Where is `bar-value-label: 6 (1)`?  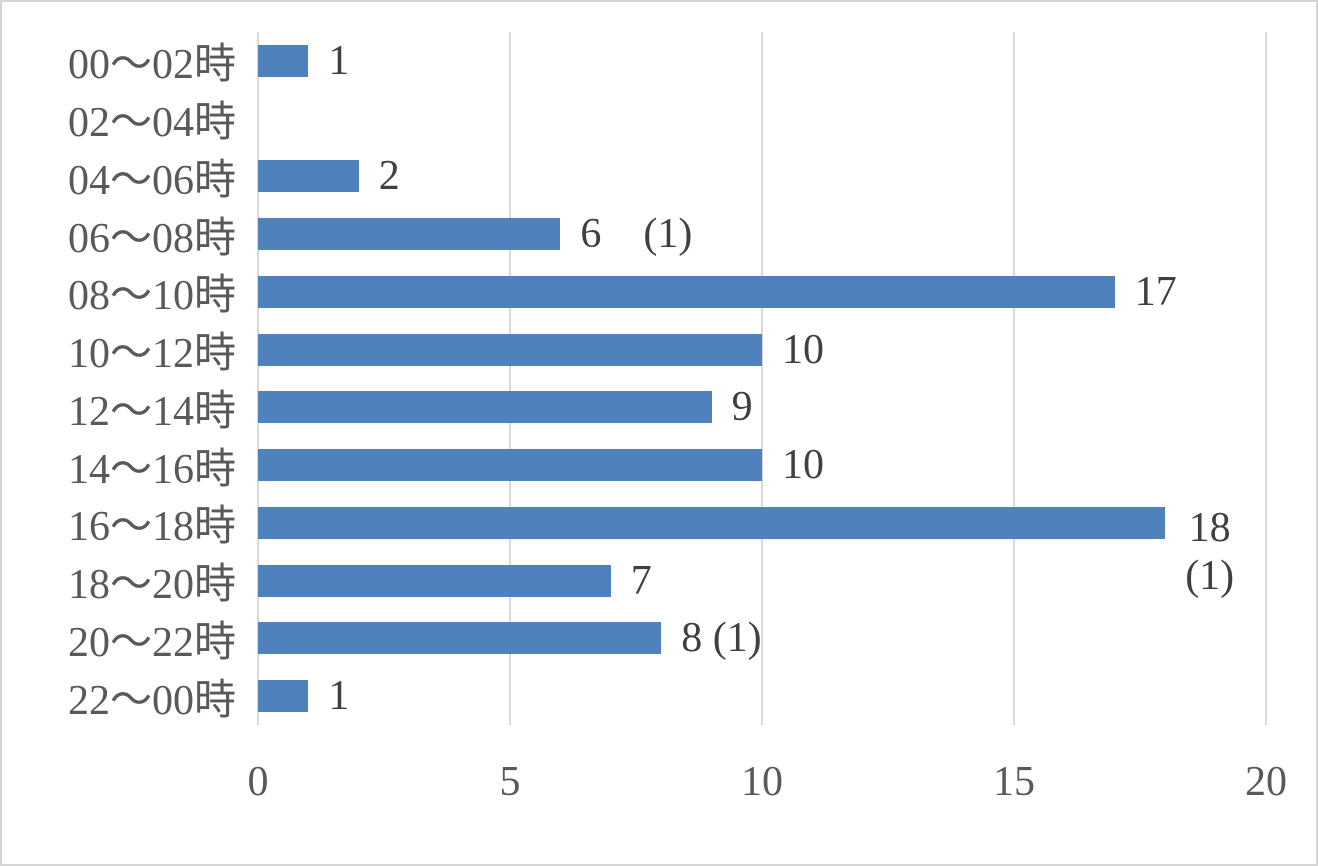 bar-value-label: 6 (1) is located at coordinates (636, 234).